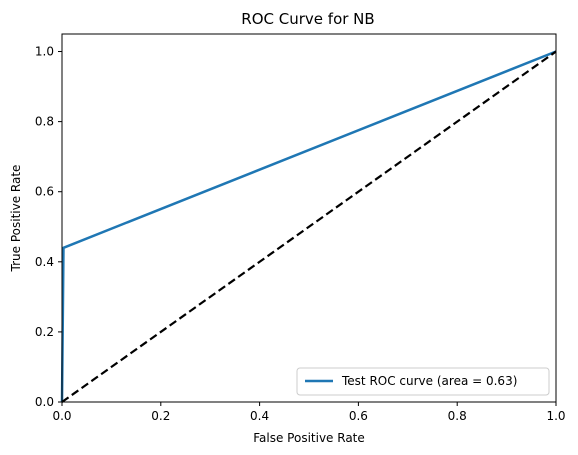  Describe the element at coordinates (61, 416) in the screenshot. I see `x-tick-label: 0.0` at that location.